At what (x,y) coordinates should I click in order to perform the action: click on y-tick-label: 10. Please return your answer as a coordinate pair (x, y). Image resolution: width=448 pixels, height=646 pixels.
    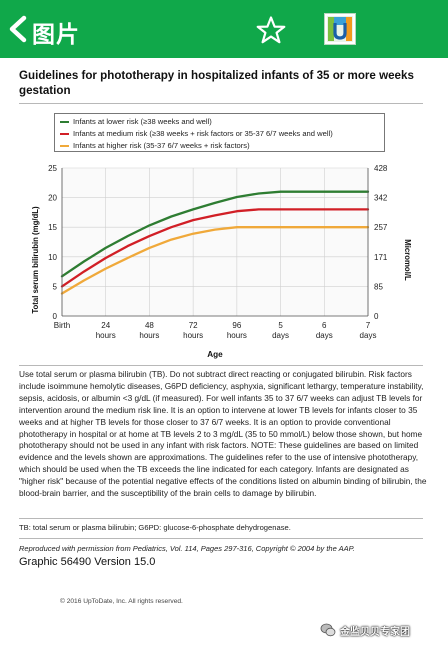
    Looking at the image, I should click on (52, 257).